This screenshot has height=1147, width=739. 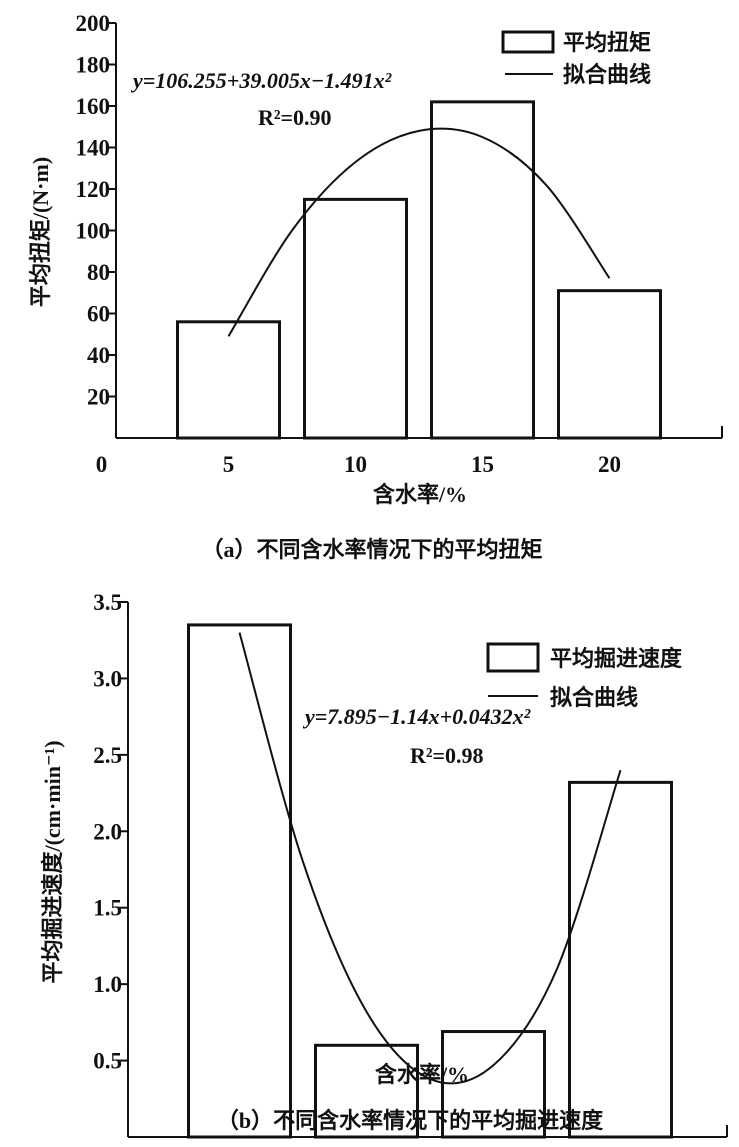 I want to click on x-tick-label: 5, so click(x=229, y=464).